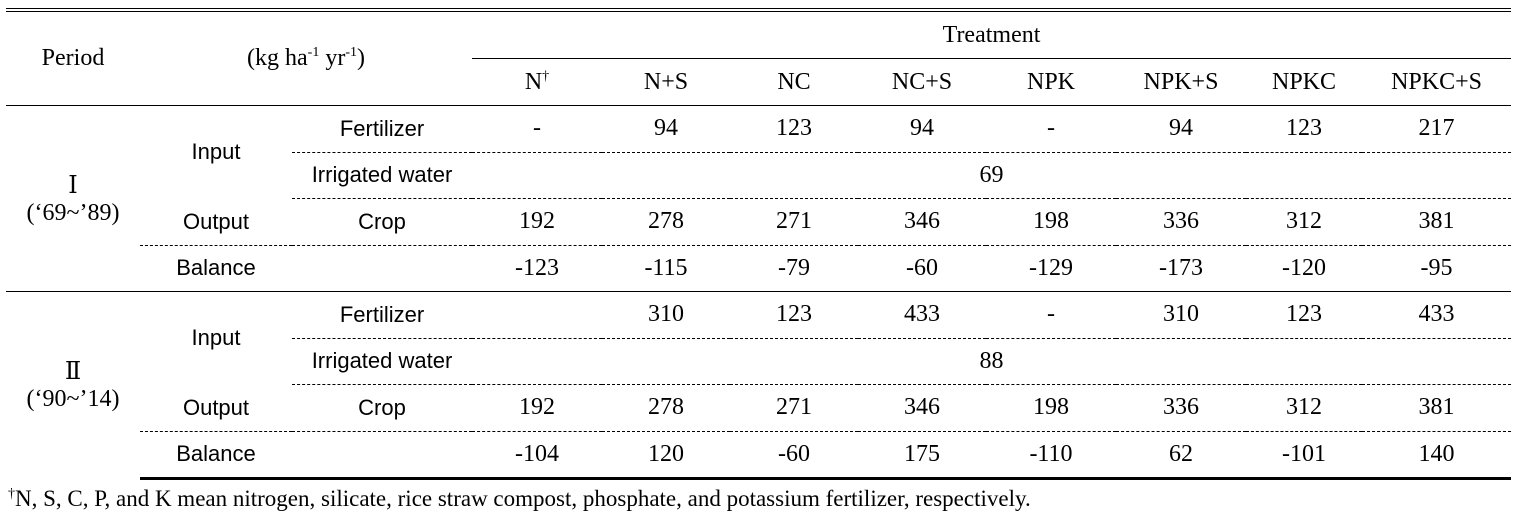 The width and height of the screenshot is (1517, 526). I want to click on table-cell: -101, so click(1304, 455).